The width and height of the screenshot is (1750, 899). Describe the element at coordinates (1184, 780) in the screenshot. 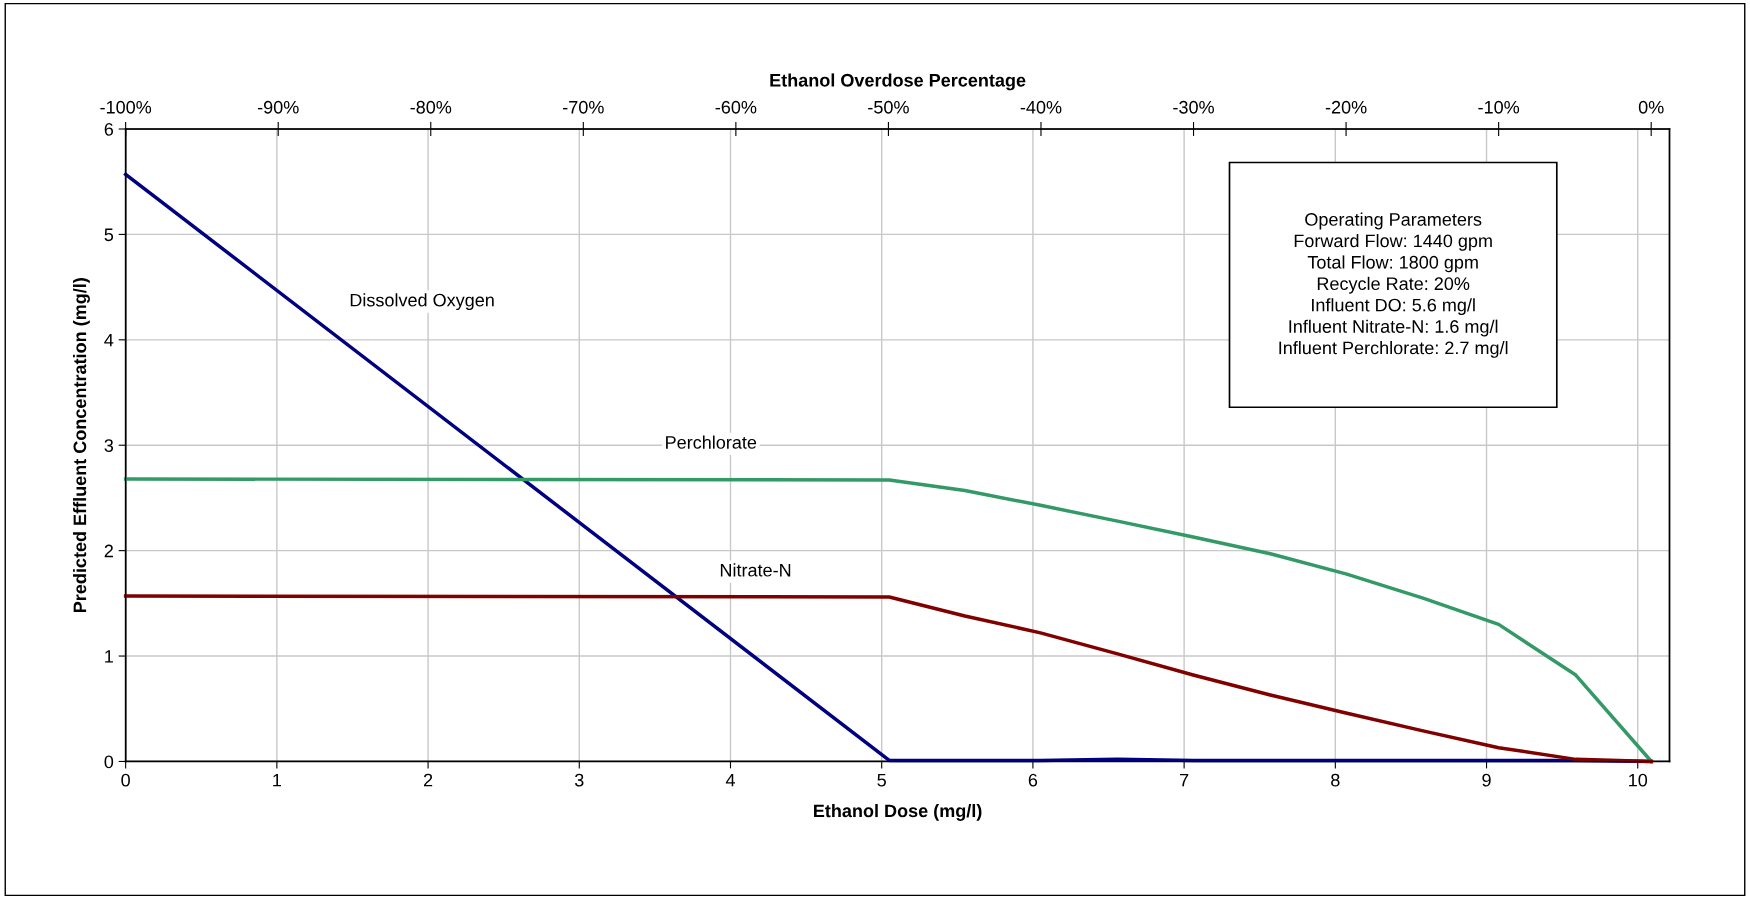

I see `x-tick-label: 7` at that location.